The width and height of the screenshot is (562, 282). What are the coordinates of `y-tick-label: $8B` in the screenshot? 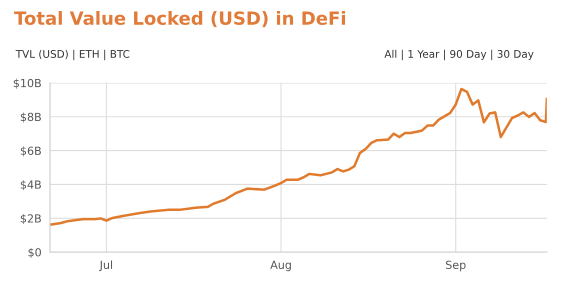 It's located at (30, 117).